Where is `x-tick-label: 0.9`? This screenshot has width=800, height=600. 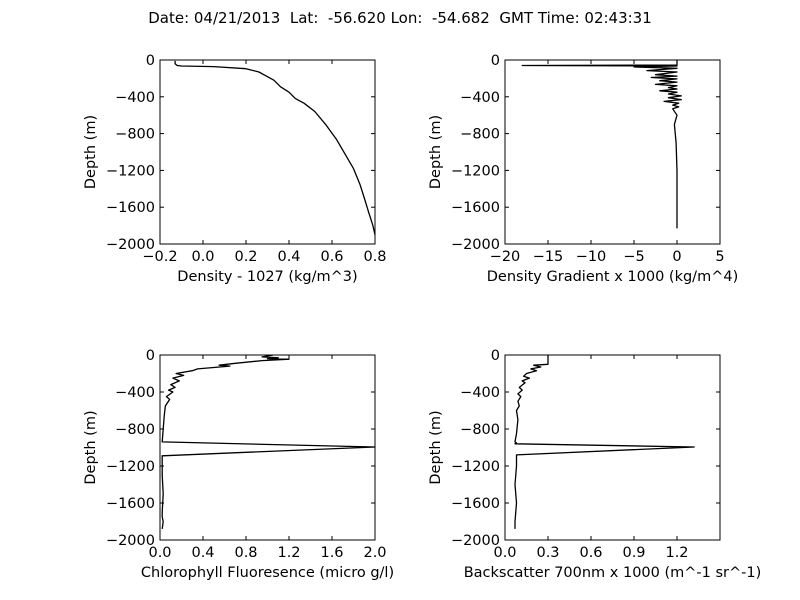 x-tick-label: 0.9 is located at coordinates (633, 553).